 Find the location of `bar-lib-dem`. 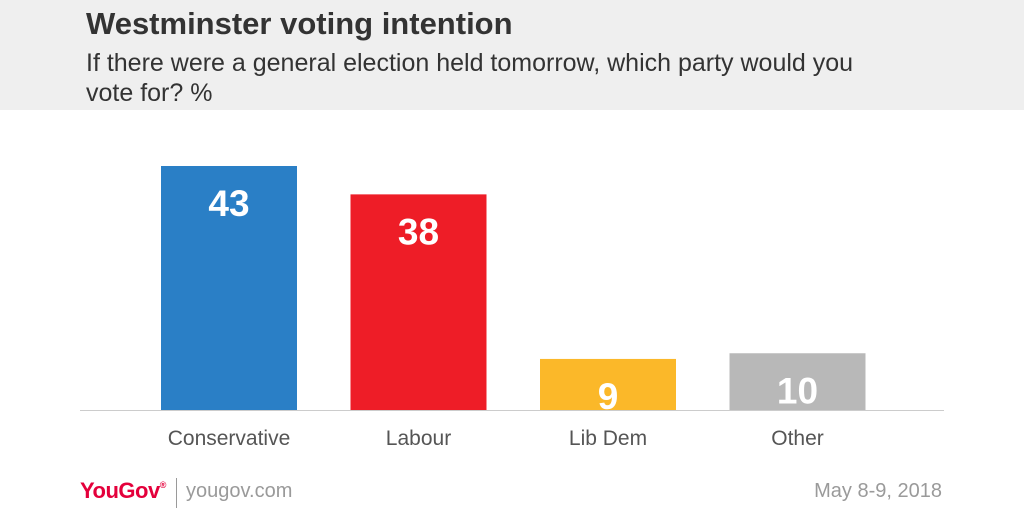

bar-lib-dem is located at coordinates (608, 384).